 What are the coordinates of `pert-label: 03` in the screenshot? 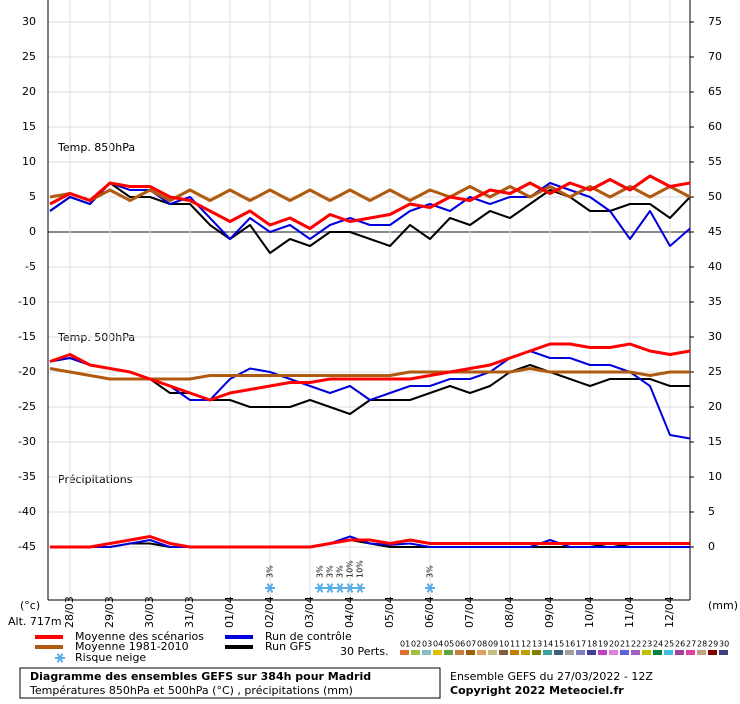 It's located at (427, 644).